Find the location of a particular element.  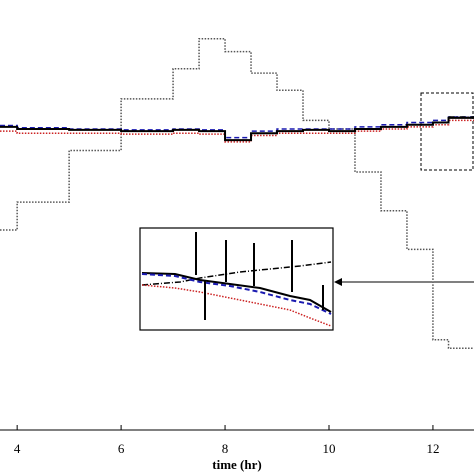

x-axis-label: time (hr) is located at coordinates (236, 464).